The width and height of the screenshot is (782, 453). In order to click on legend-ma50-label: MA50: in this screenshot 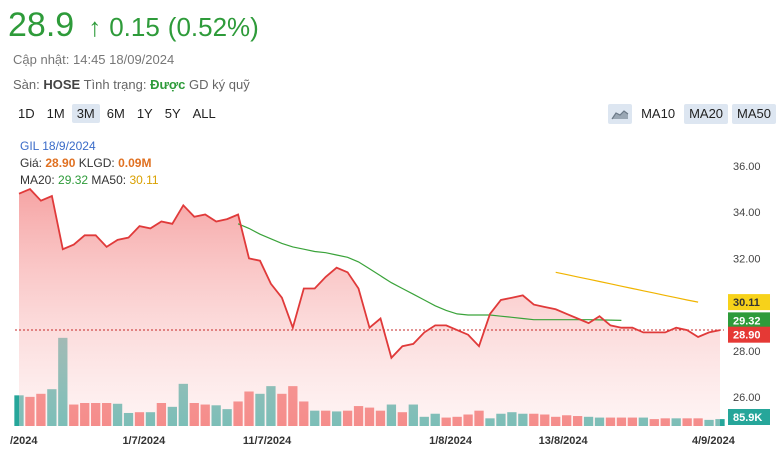, I will do `click(109, 180)`.